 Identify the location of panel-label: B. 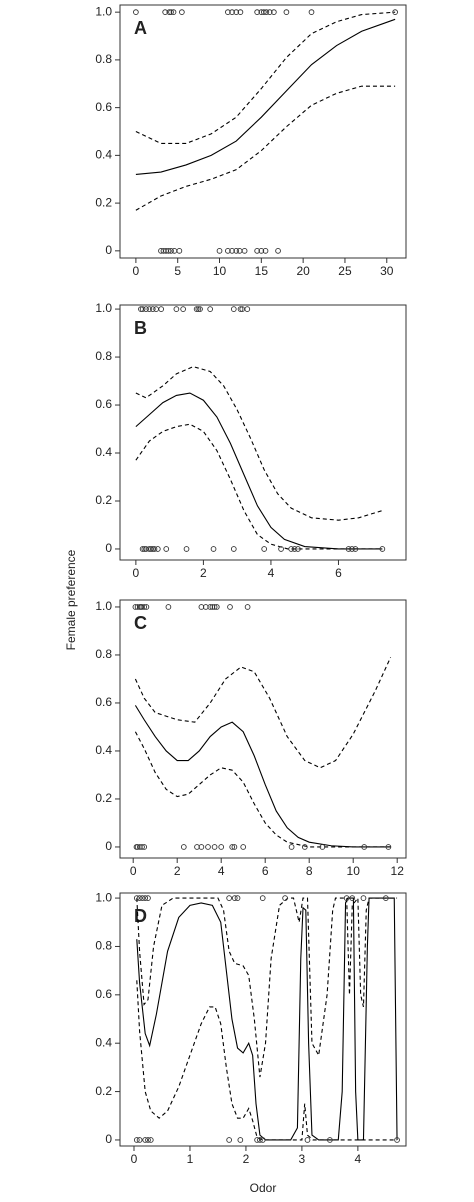
(140, 328).